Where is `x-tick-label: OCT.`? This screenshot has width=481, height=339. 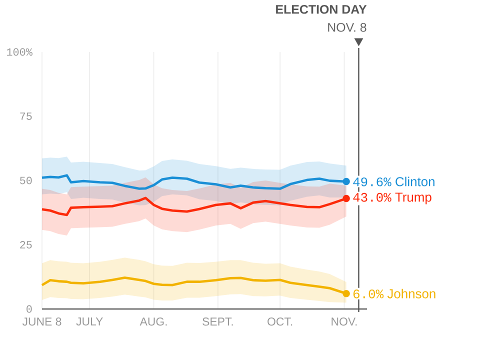
x-tick-label: OCT. is located at coordinates (280, 322).